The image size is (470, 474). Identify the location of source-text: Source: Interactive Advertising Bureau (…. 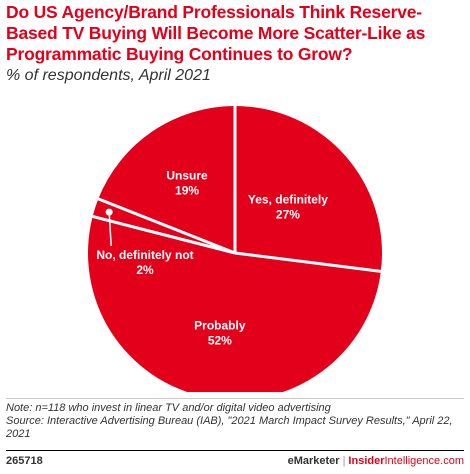
(229, 427).